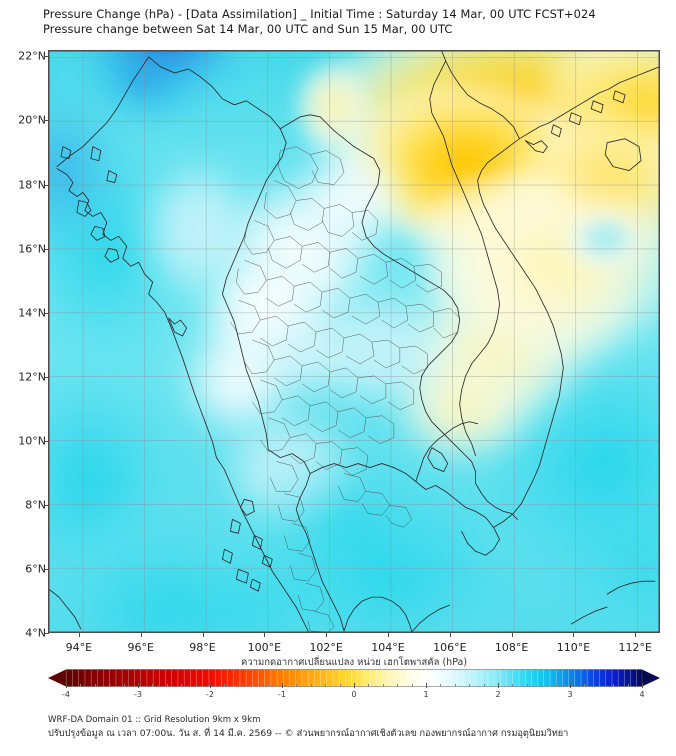 This screenshot has height=756, width=676. Describe the element at coordinates (32, 313) in the screenshot. I see `y-tick-label: 14°N` at that location.